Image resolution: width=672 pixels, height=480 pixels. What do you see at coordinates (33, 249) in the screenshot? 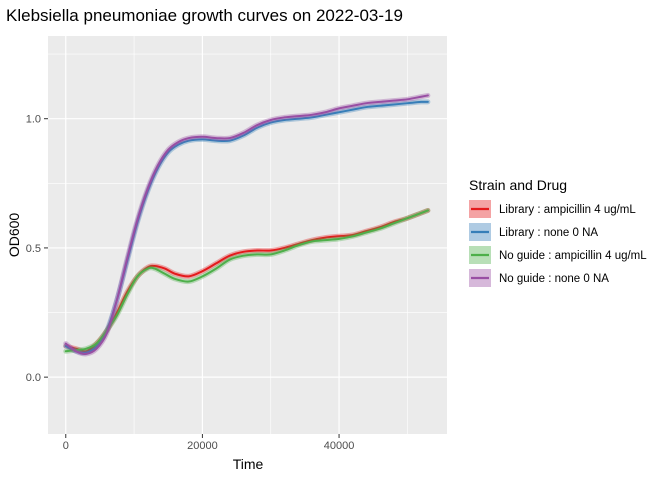
I see `y-tick-label: 0.5` at bounding box center [33, 249].